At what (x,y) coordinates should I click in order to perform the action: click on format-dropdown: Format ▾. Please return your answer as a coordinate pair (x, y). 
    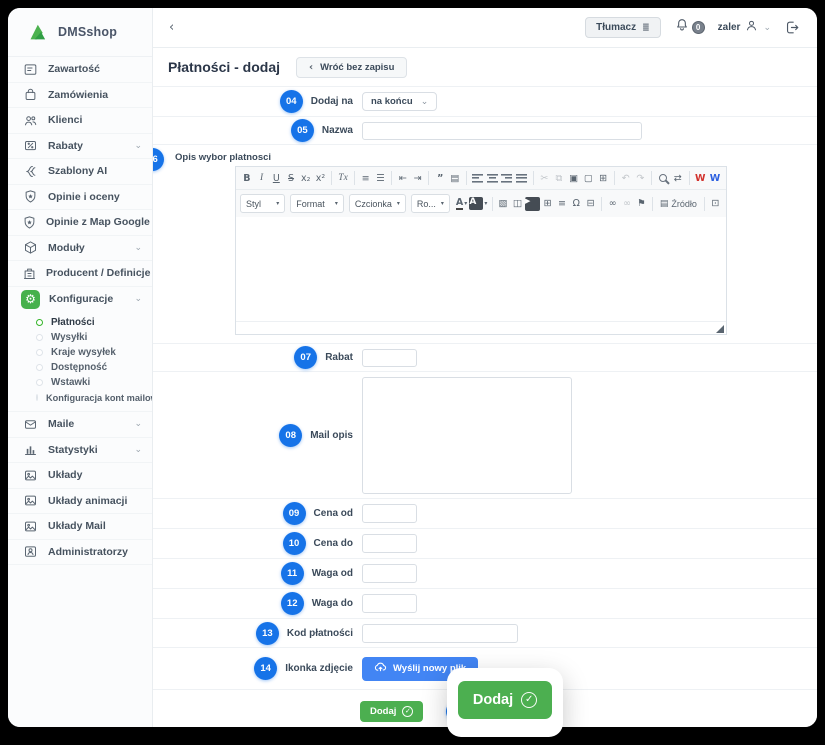
    Looking at the image, I should click on (317, 203).